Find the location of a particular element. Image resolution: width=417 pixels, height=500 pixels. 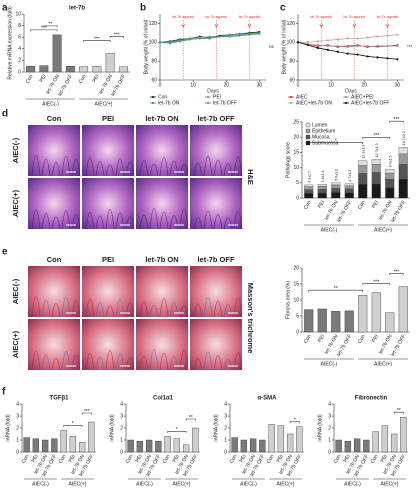

y-axis-label: Body weight (% of initial) is located at coordinates (146, 46).